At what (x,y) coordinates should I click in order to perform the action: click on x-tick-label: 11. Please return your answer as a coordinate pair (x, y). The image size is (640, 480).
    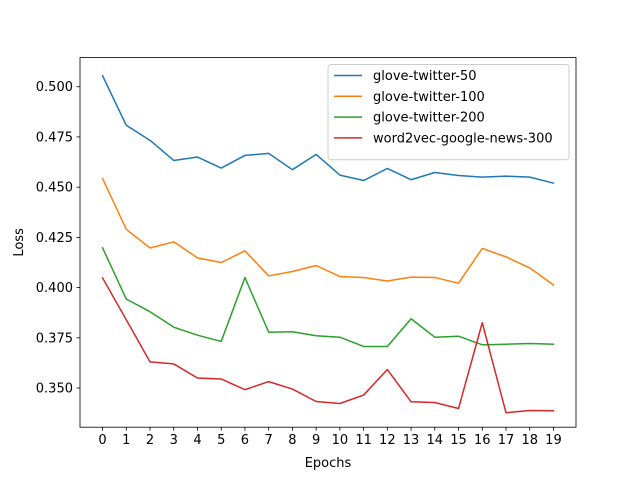
    Looking at the image, I should click on (363, 440).